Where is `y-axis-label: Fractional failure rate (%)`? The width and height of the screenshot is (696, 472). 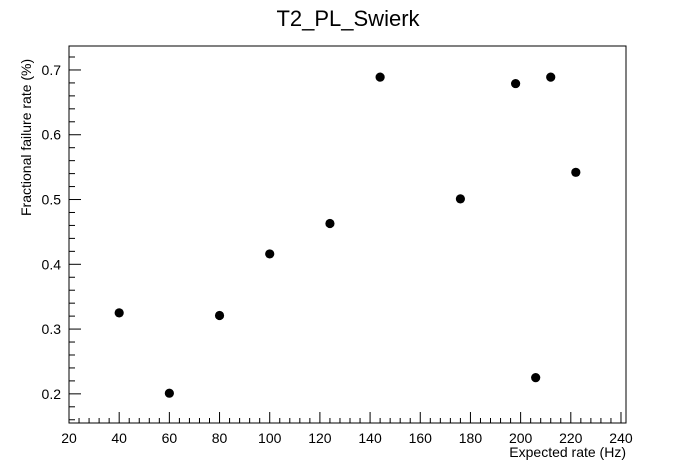 y-axis-label: Fractional failure rate (%) is located at coordinates (26, 137).